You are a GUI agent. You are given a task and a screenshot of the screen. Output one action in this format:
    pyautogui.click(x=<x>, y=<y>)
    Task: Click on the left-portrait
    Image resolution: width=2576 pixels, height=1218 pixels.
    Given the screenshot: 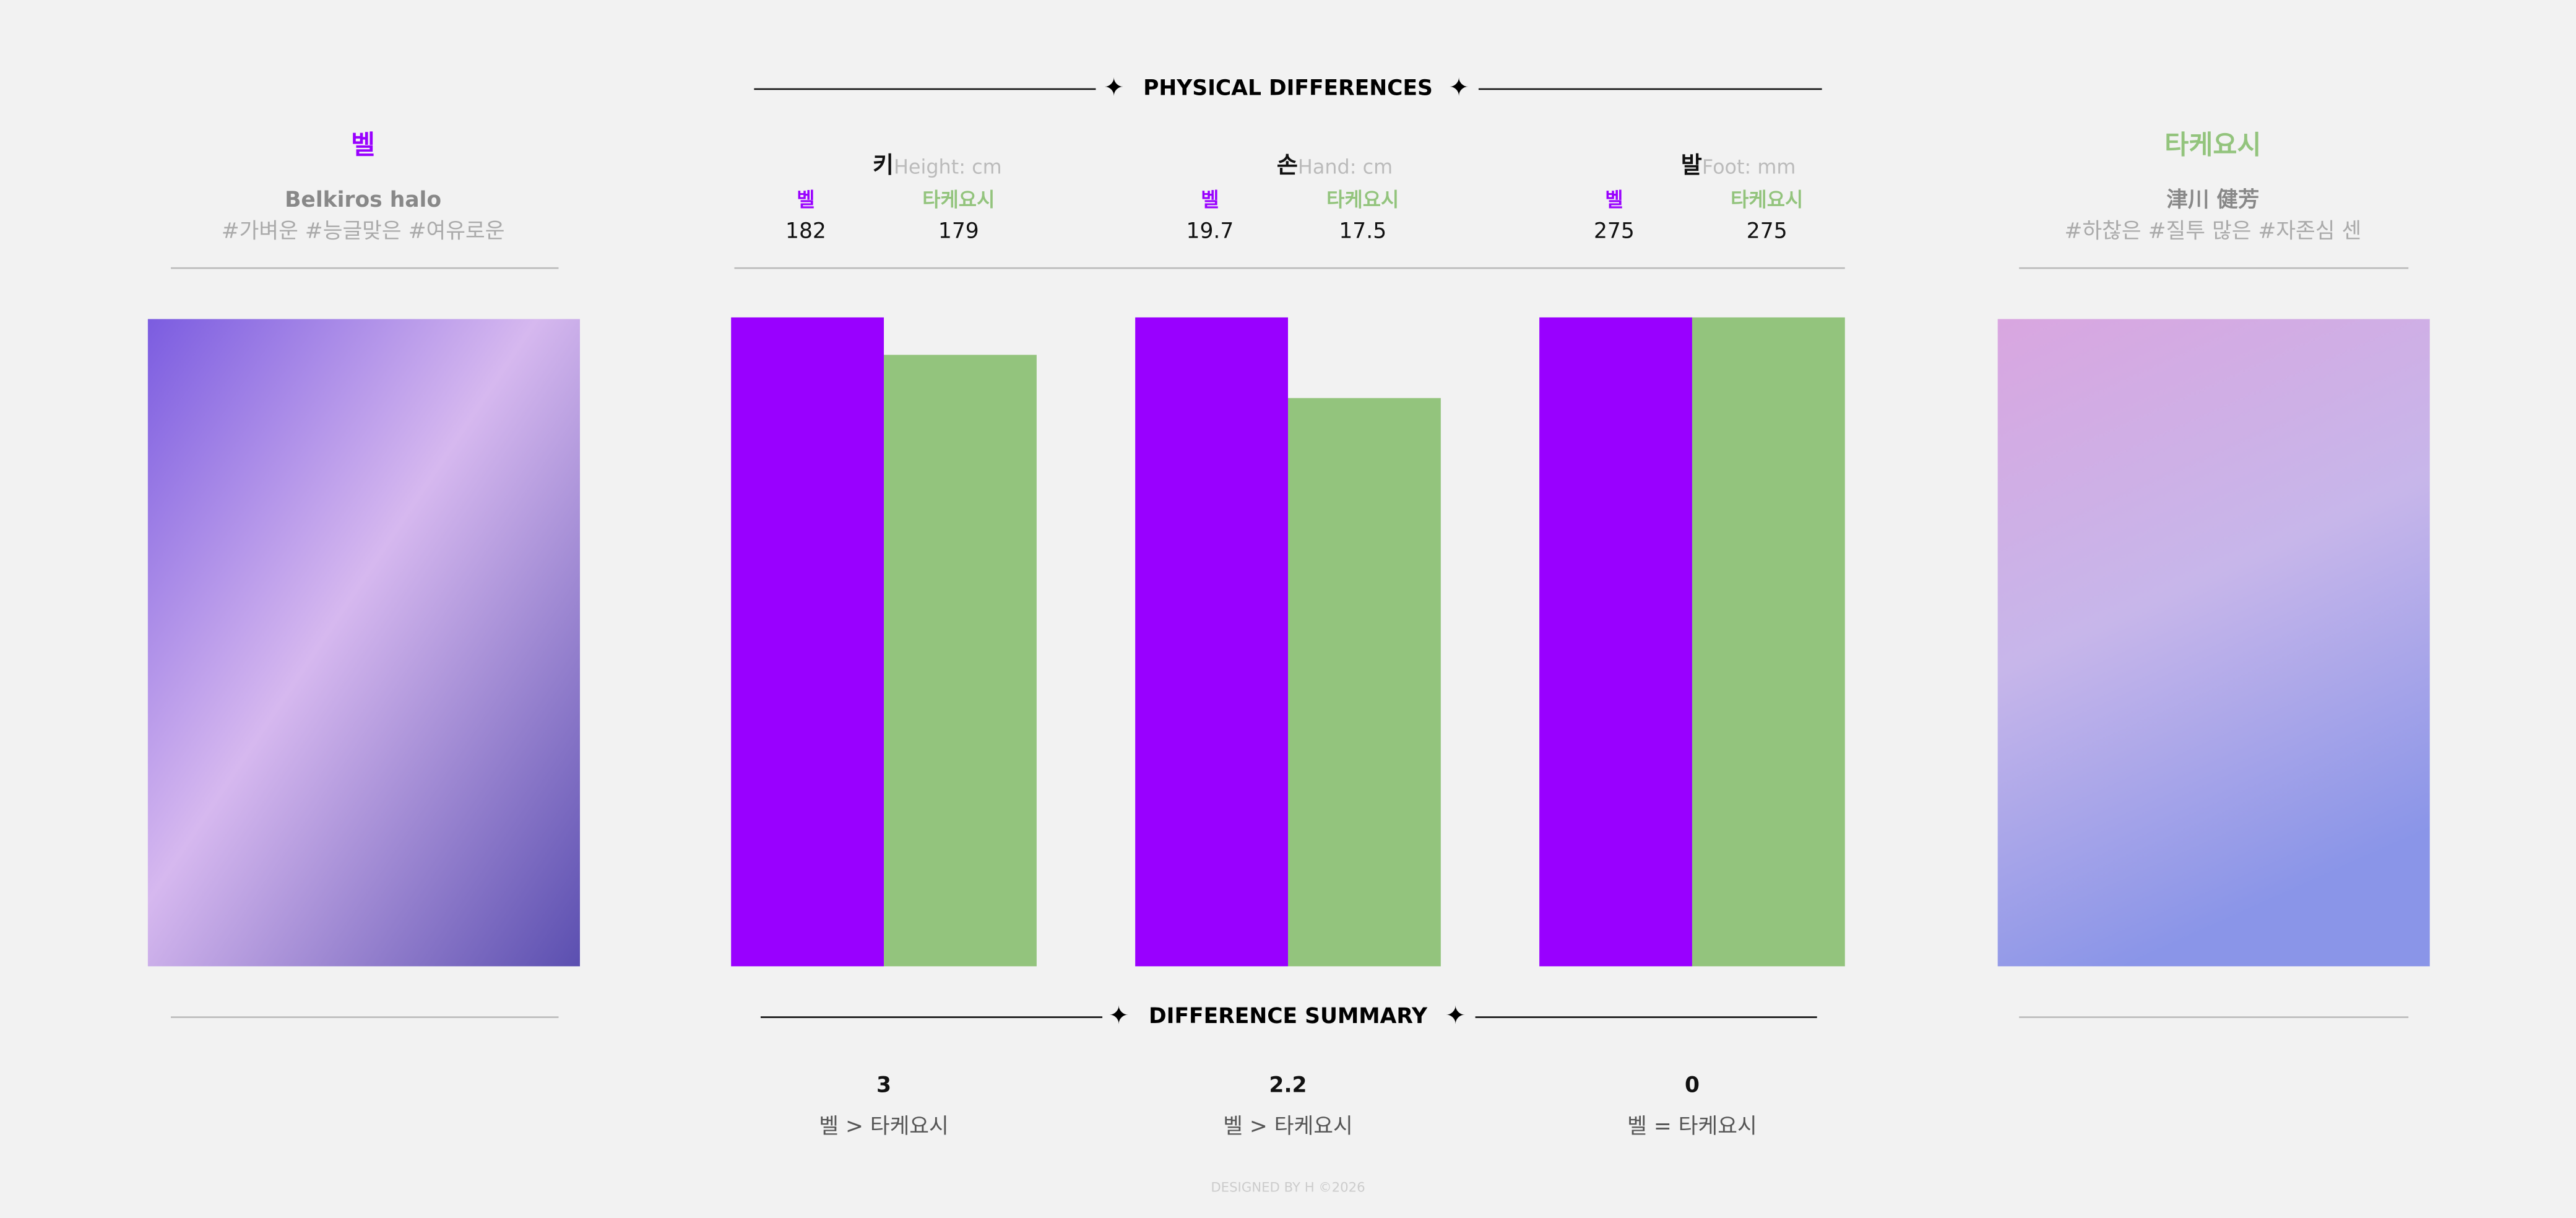 What is the action you would take?
    pyautogui.click(x=363, y=643)
    